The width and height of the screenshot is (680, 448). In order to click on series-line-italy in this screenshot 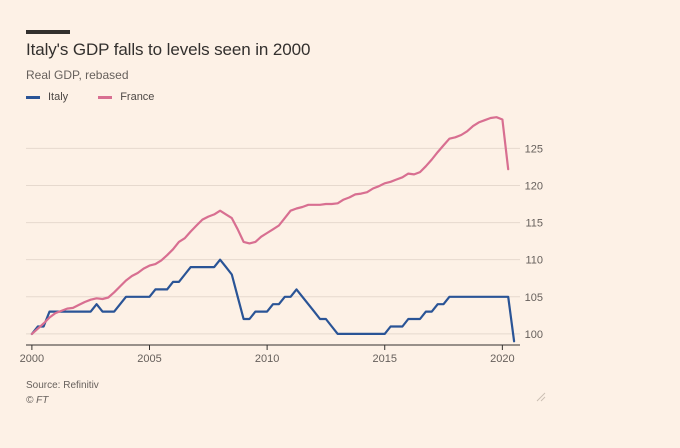, I will do `click(273, 300)`.